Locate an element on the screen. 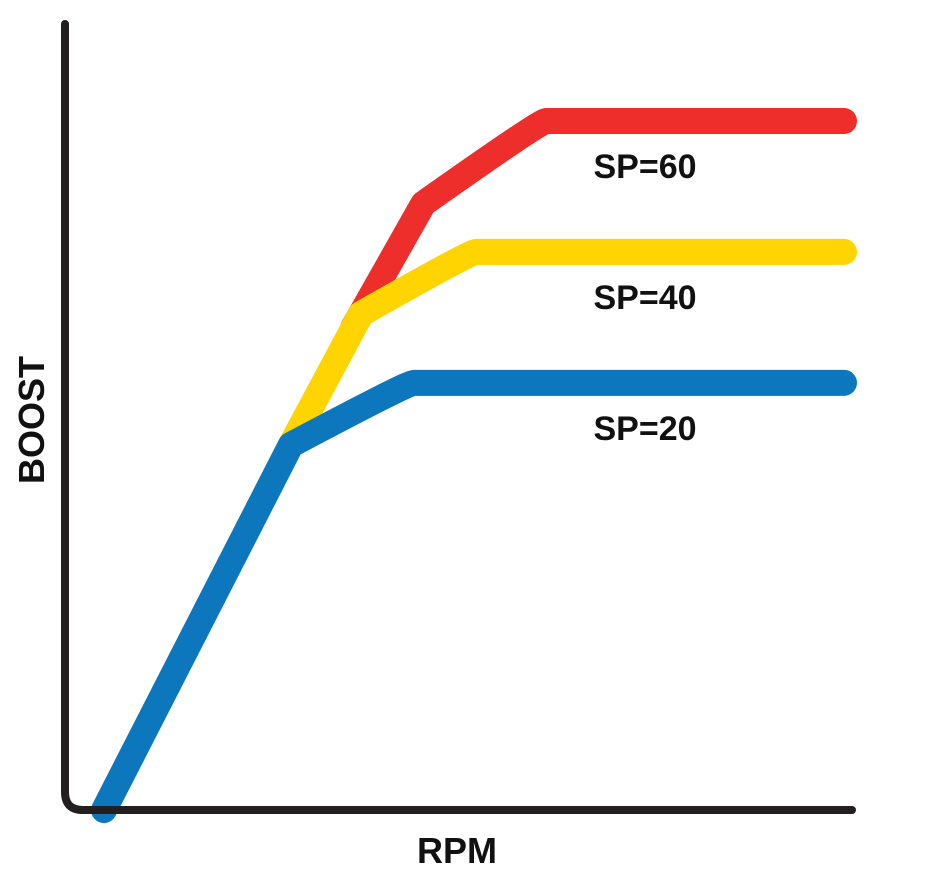 Image resolution: width=931 pixels, height=879 pixels. series-labels: SP=60 SP=40 SP=20 is located at coordinates (644, 298).